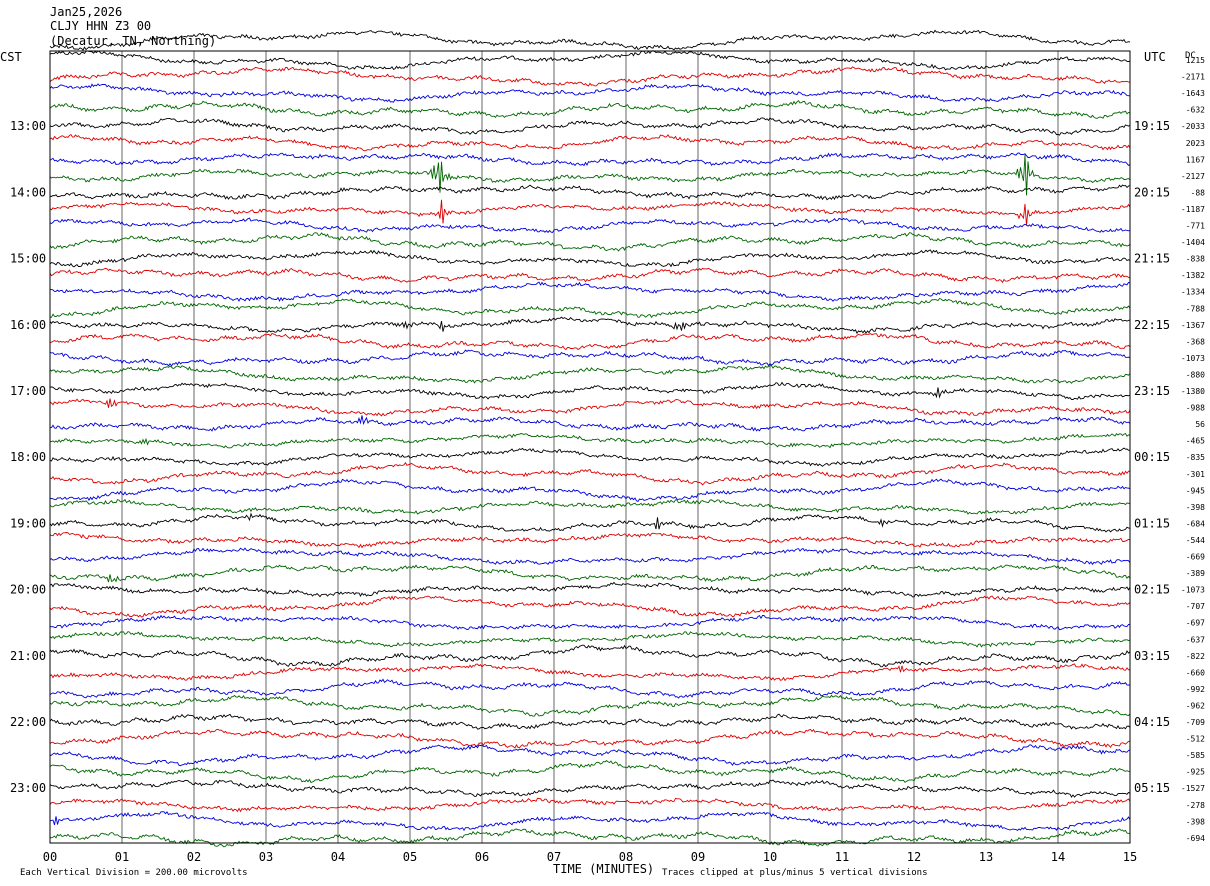 This screenshot has width=1210, height=886. Describe the element at coordinates (986, 857) in the screenshot. I see `x-tick-label: 13` at that location.